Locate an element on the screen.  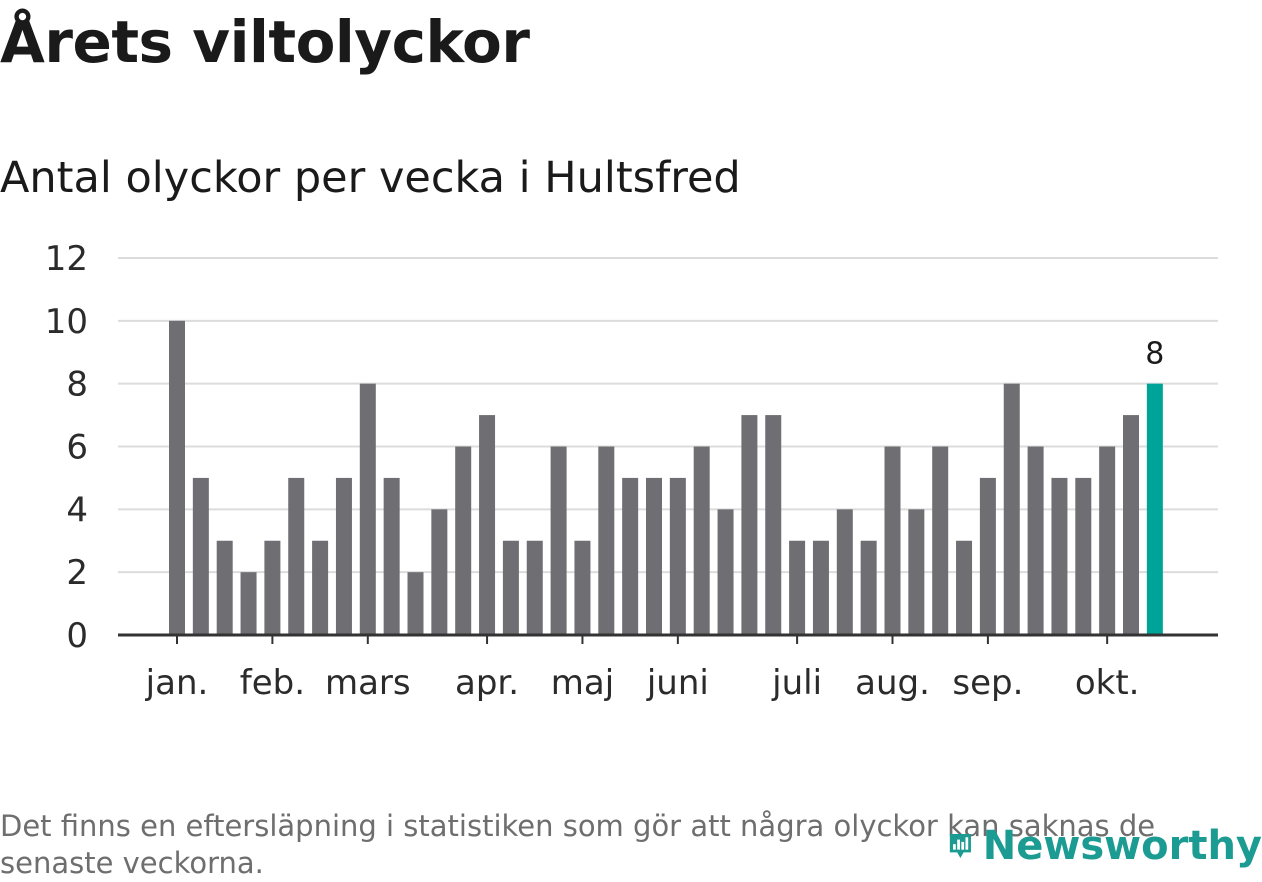
y-tick-label: 12 is located at coordinates (66, 259).